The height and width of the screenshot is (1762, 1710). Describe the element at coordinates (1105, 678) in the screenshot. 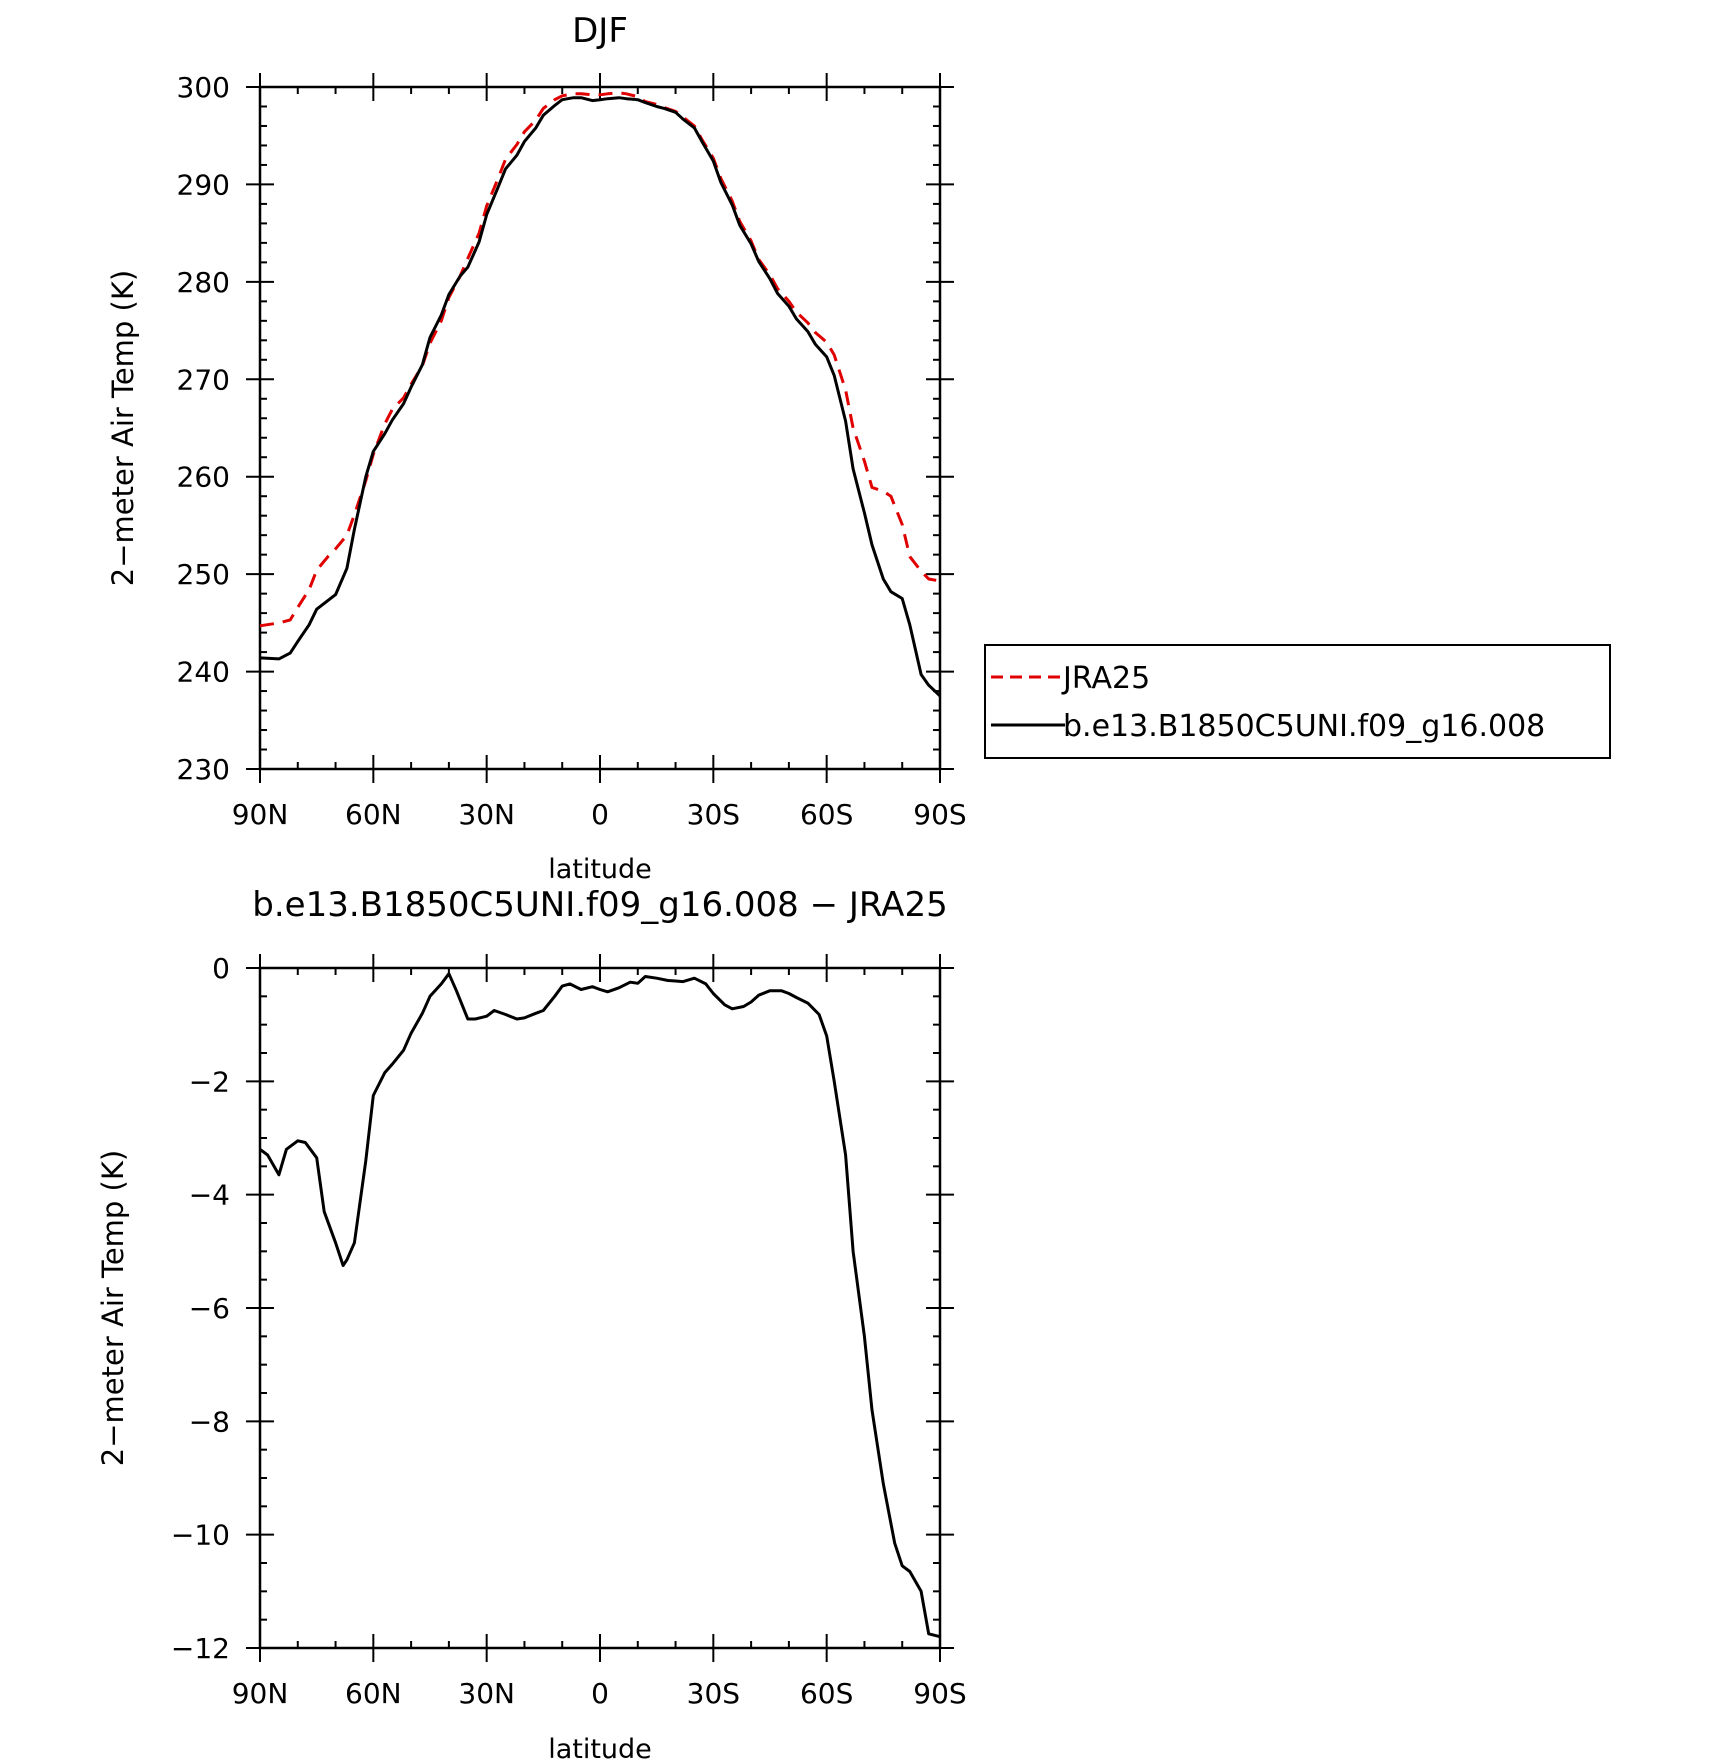

I see `legend-label: JRA25` at that location.